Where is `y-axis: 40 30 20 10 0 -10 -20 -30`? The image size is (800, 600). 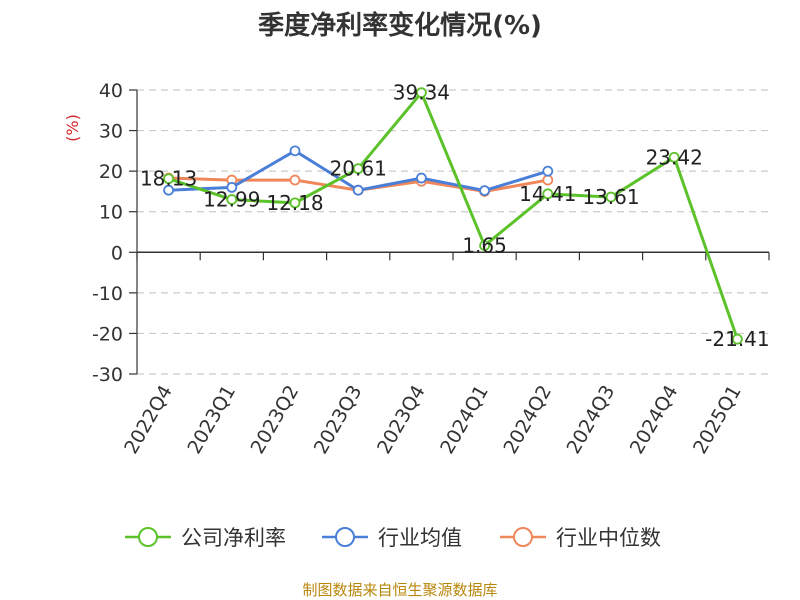 y-axis: 40 30 20 10 0 -10 -20 -30 is located at coordinates (115, 233).